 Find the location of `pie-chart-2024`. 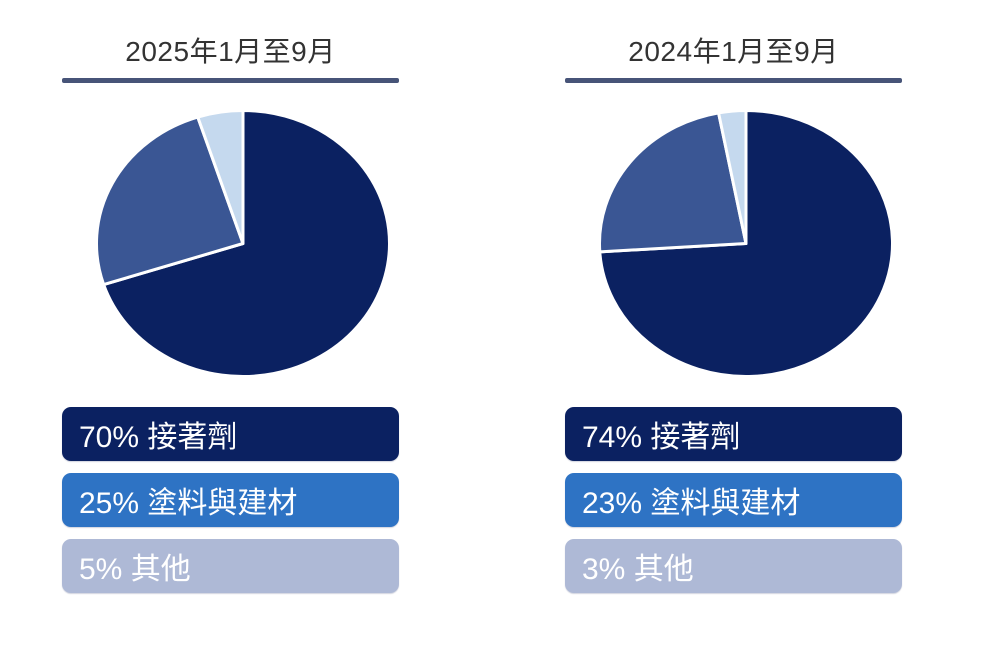

pie-chart-2024 is located at coordinates (745, 243).